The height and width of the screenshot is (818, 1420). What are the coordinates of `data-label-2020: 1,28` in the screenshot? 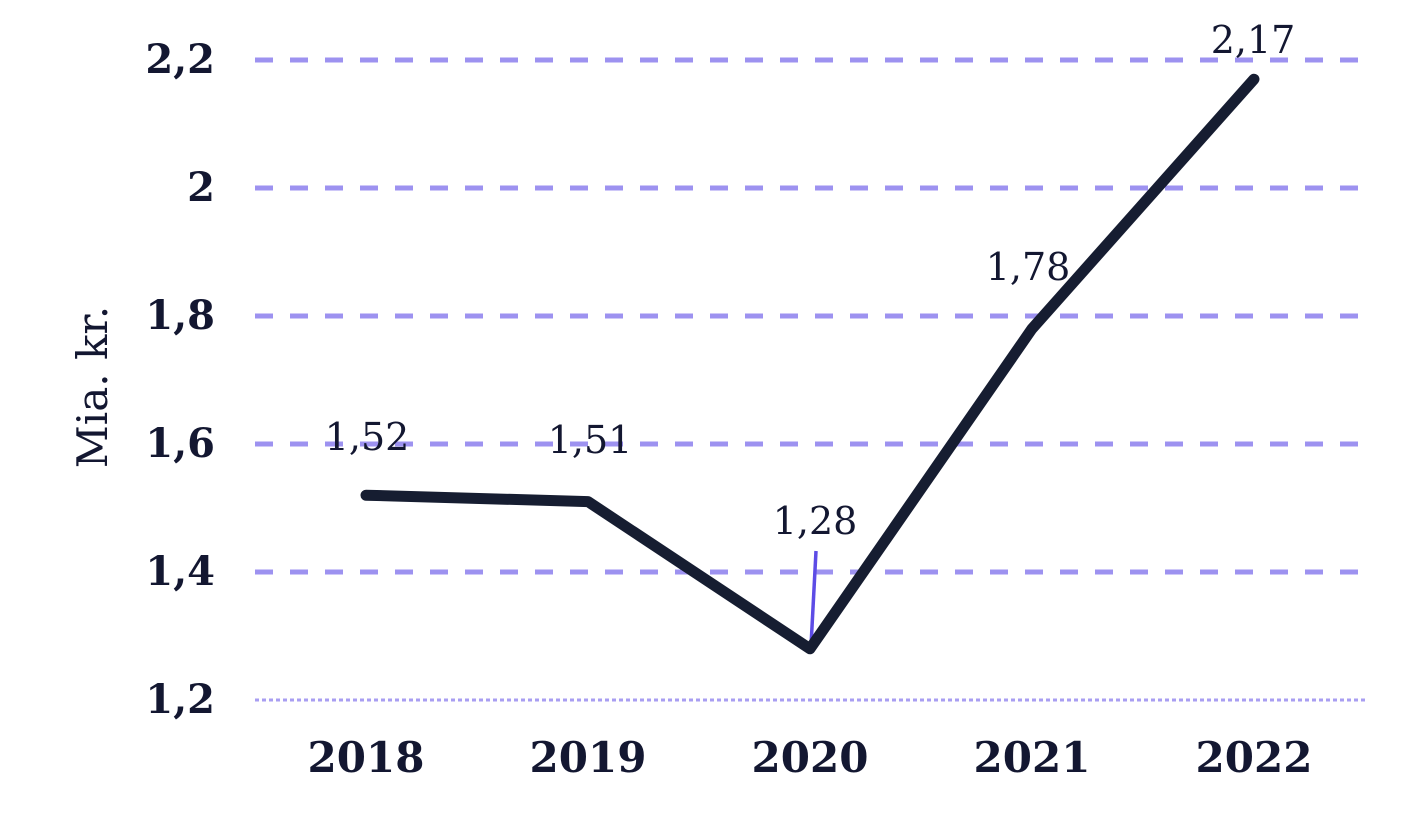 It's located at (815, 521).